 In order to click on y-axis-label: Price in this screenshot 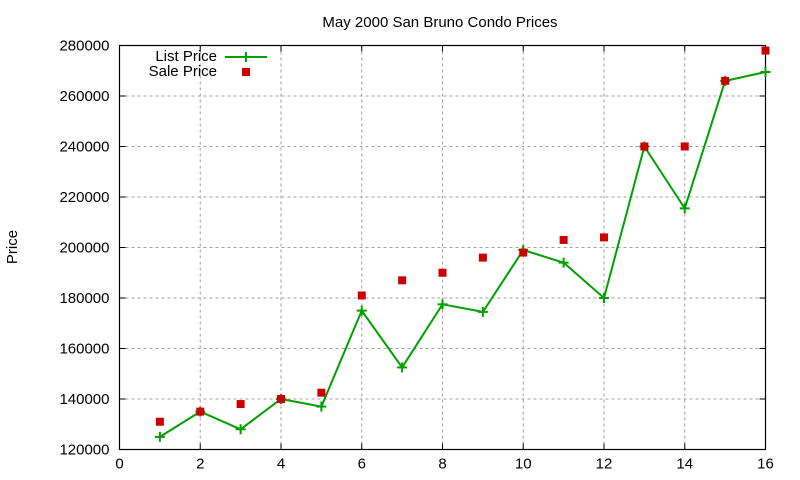, I will do `click(12, 247)`.